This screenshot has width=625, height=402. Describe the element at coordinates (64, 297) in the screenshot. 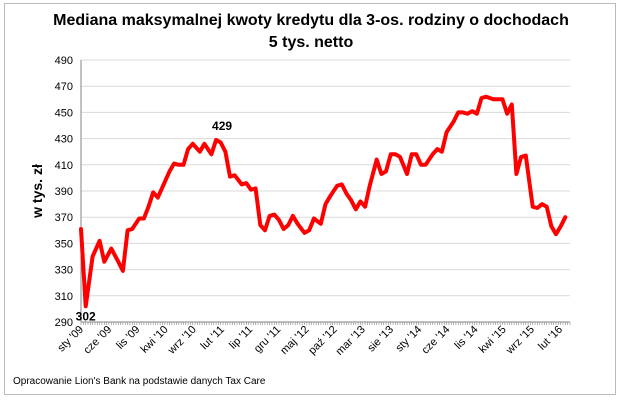

I see `y-tick-label: 310` at that location.